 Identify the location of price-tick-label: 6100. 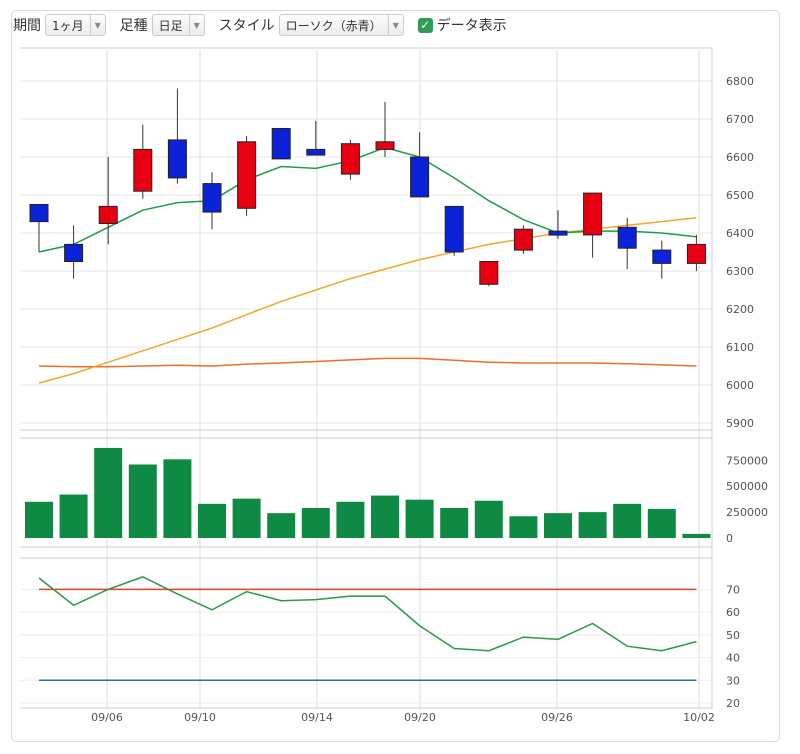
(740, 347).